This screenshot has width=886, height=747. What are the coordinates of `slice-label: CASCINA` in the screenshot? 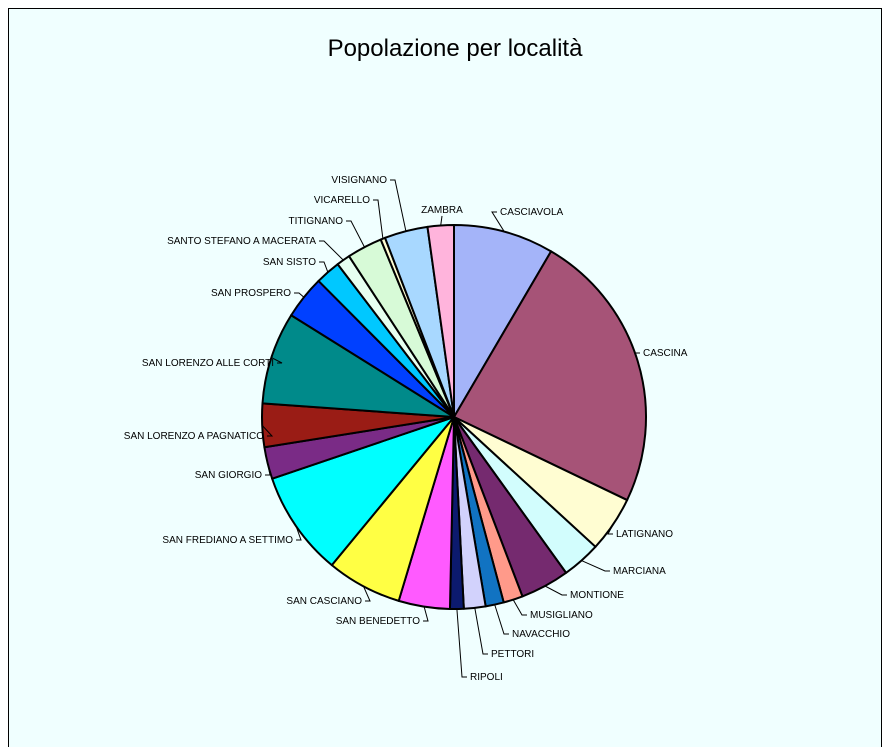 It's located at (665, 353).